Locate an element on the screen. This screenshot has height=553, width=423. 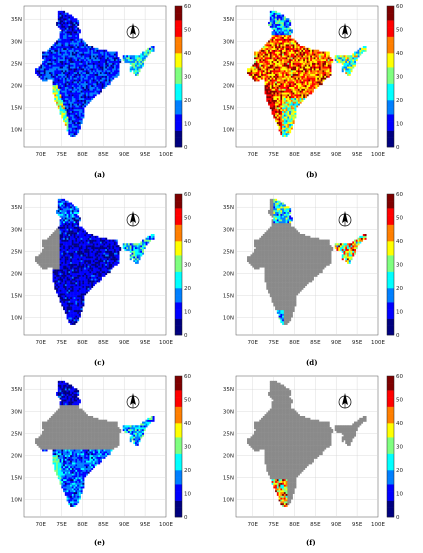
caption-e: (e) is located at coordinates (99, 542).